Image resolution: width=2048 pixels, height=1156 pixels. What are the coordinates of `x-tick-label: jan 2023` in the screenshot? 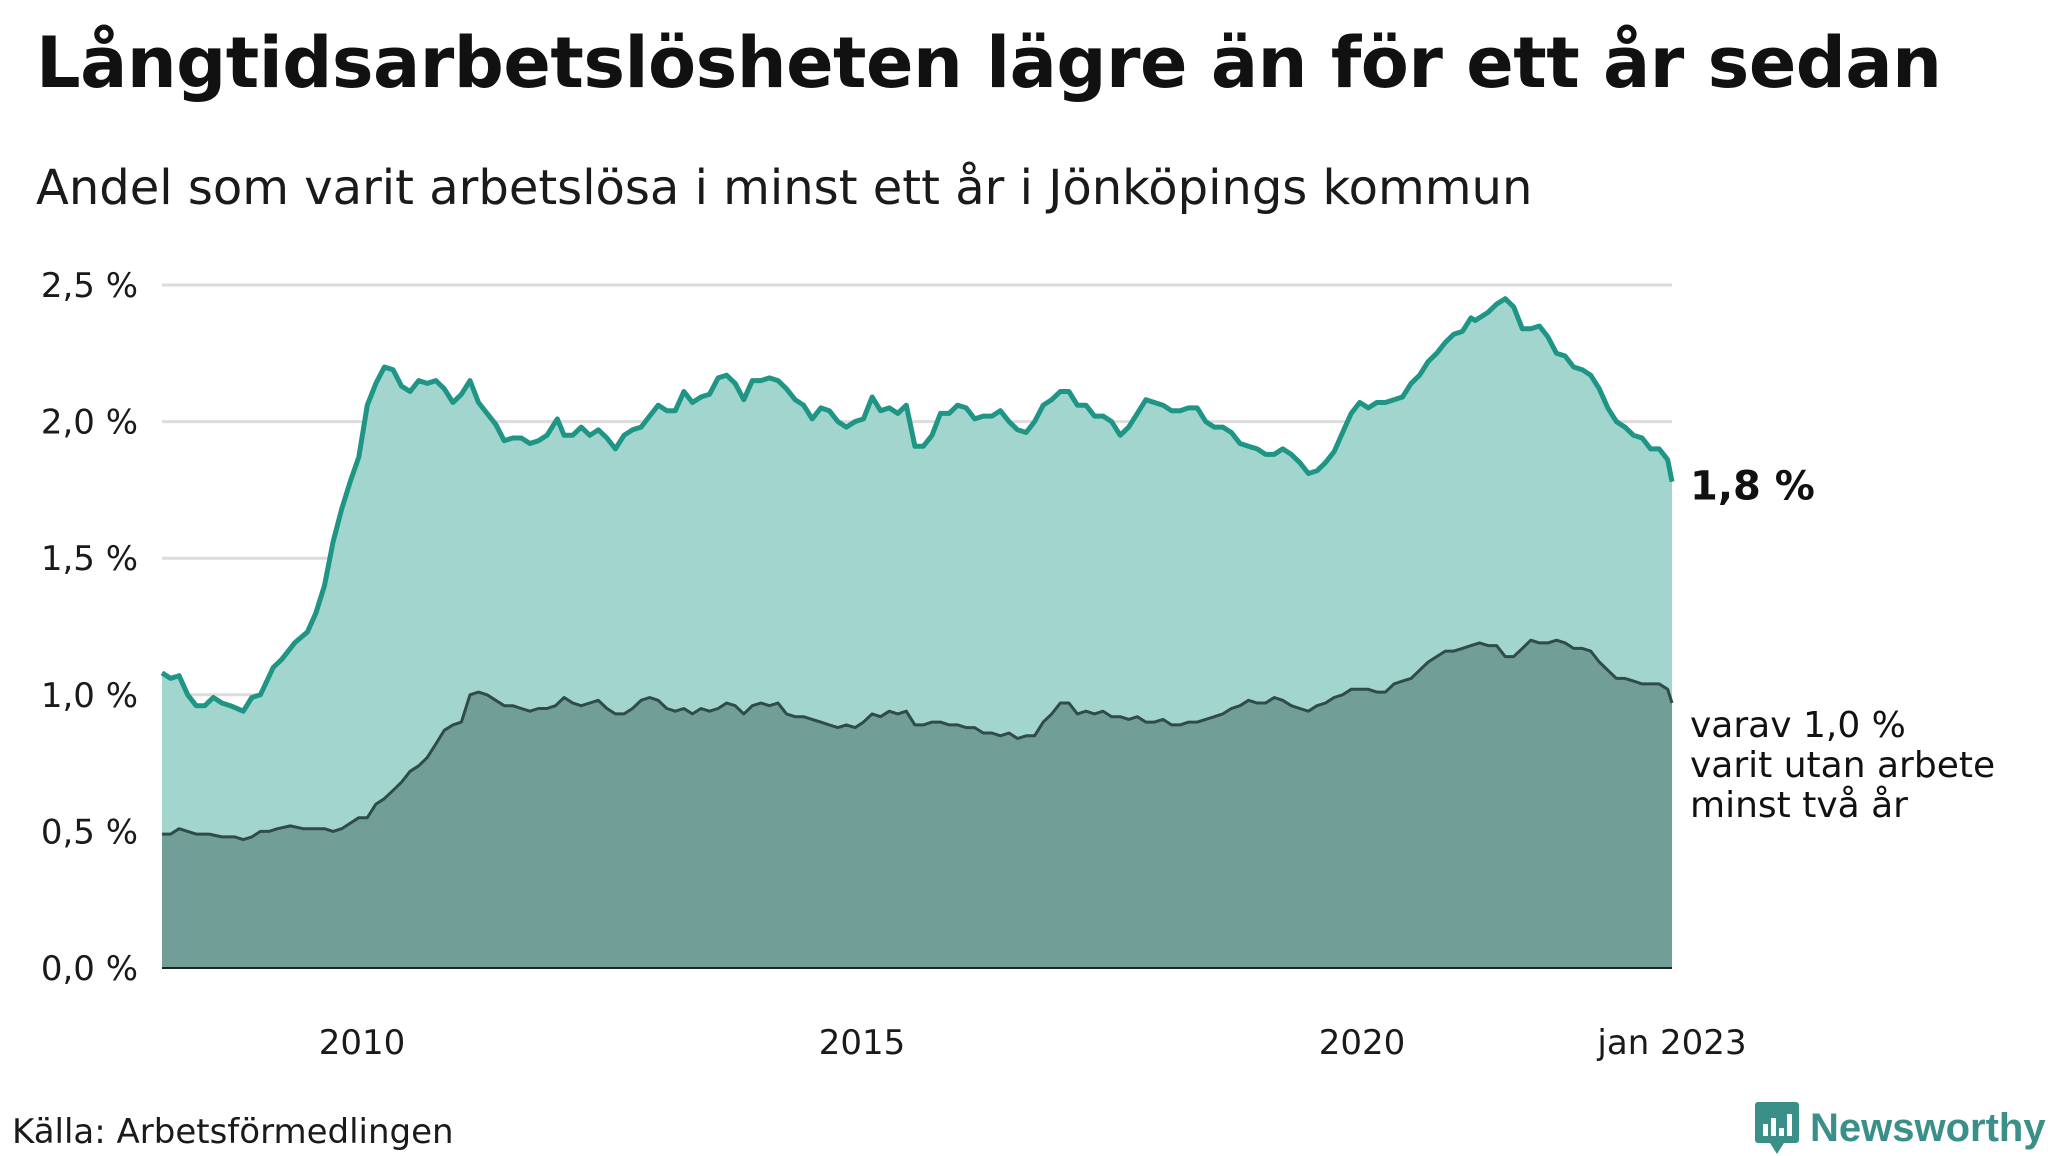 It's located at (1671, 1043).